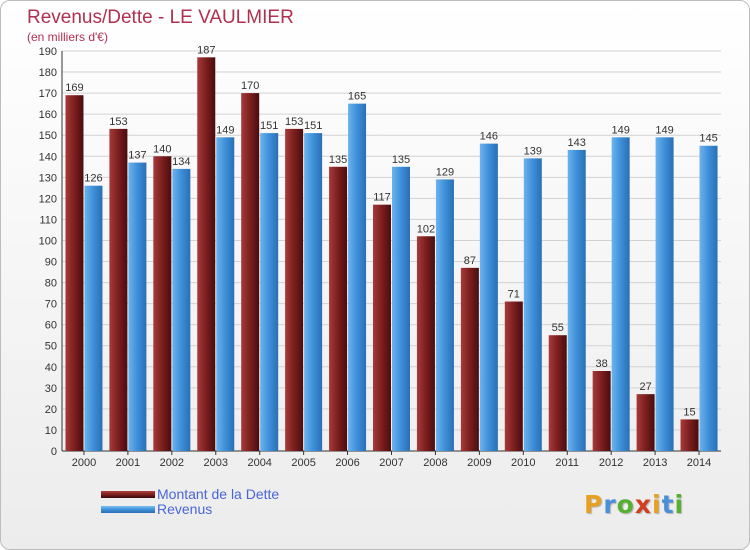 This screenshot has width=750, height=550. Describe the element at coordinates (523, 463) in the screenshot. I see `x-tick-label: 2010` at that location.